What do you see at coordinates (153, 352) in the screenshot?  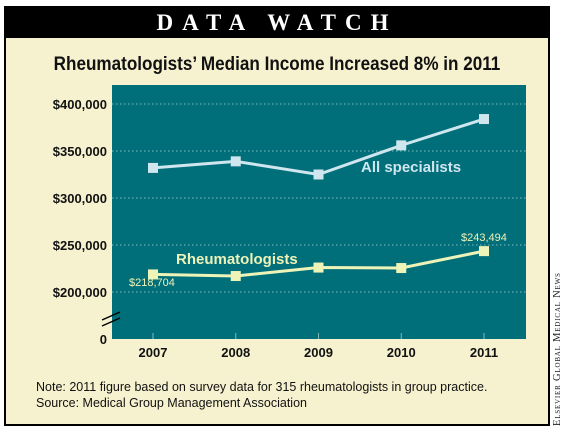 I see `x-tick-label: 2007` at bounding box center [153, 352].